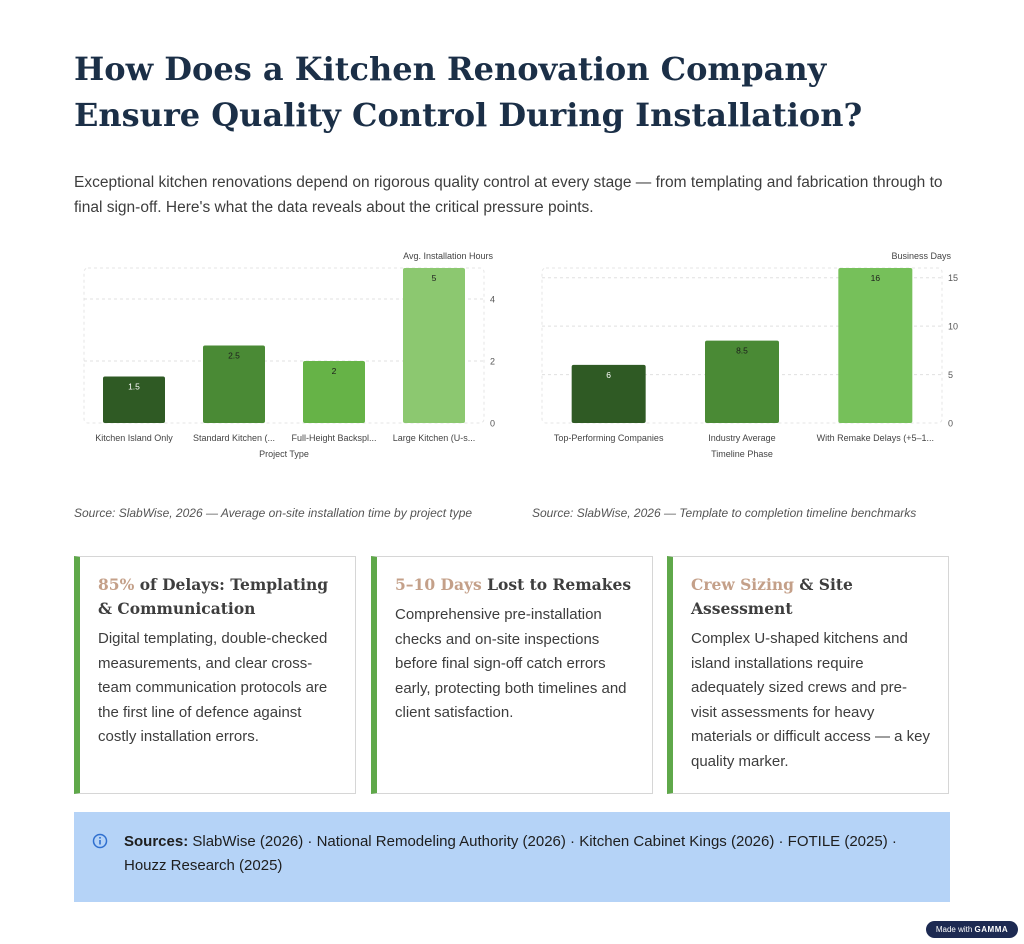 This screenshot has height=944, width=1024. What do you see at coordinates (434, 278) in the screenshot?
I see `bar-data-label: 5` at bounding box center [434, 278].